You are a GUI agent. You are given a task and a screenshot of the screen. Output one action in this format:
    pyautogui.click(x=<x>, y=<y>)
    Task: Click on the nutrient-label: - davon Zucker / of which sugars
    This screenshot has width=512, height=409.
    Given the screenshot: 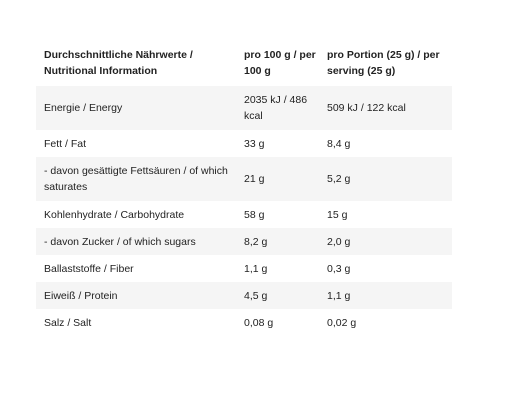 What is the action you would take?
    pyautogui.click(x=120, y=241)
    